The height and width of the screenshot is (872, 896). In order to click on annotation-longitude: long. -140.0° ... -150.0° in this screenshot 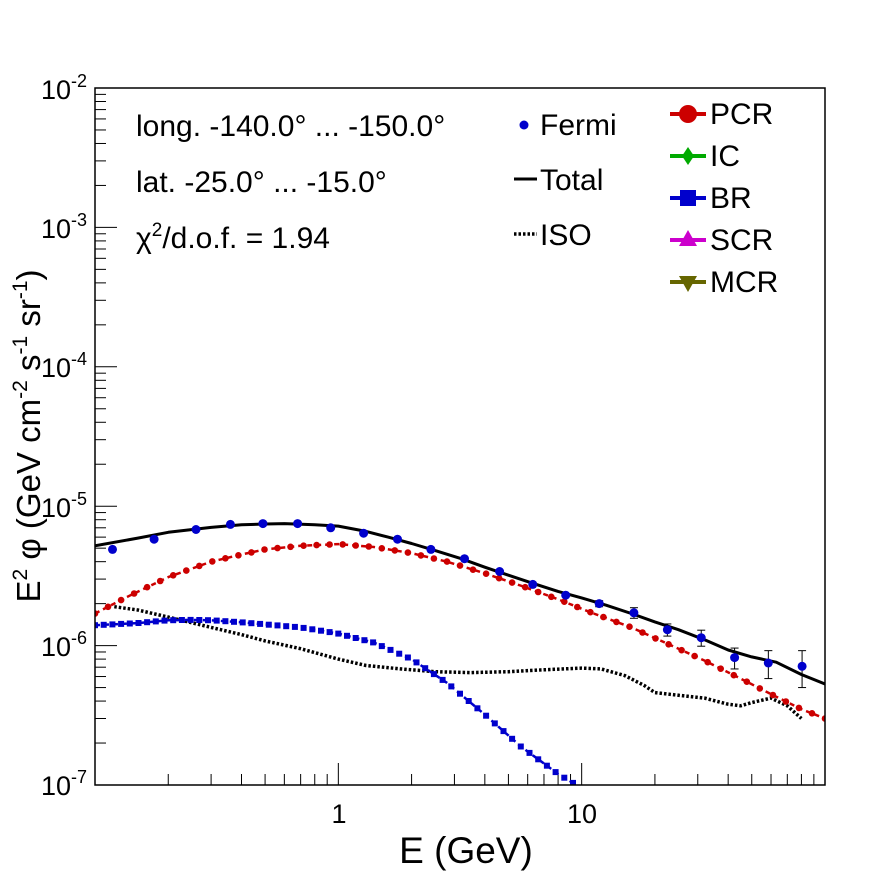, I will do `click(290, 126)`.